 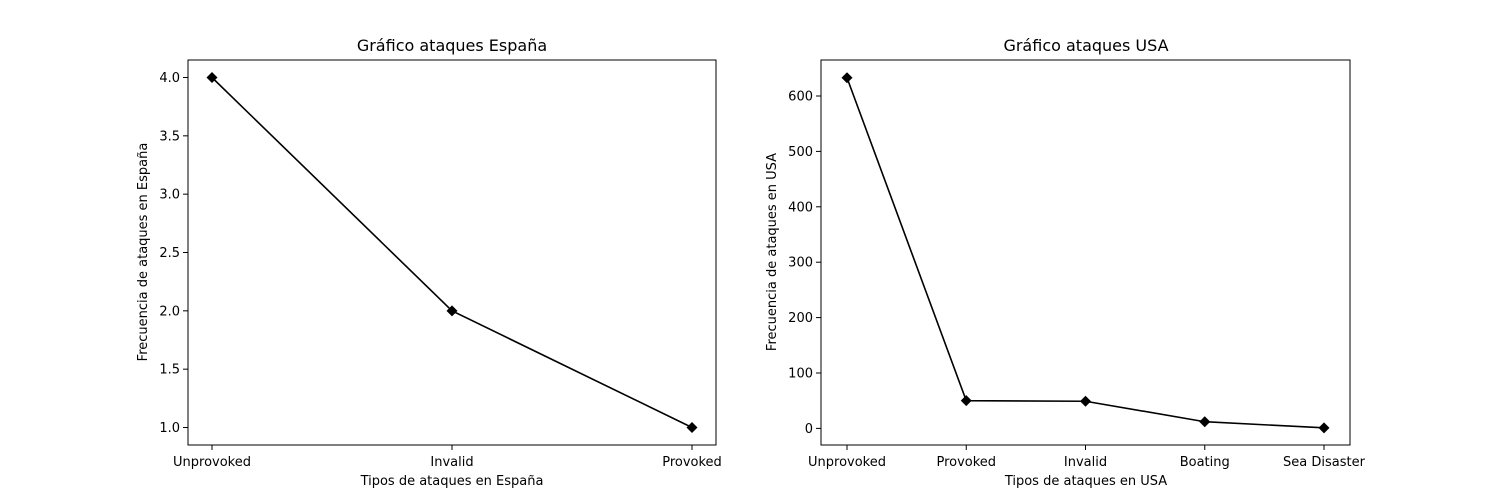 What do you see at coordinates (169, 195) in the screenshot?
I see `y-tick-label: 3.0` at bounding box center [169, 195].